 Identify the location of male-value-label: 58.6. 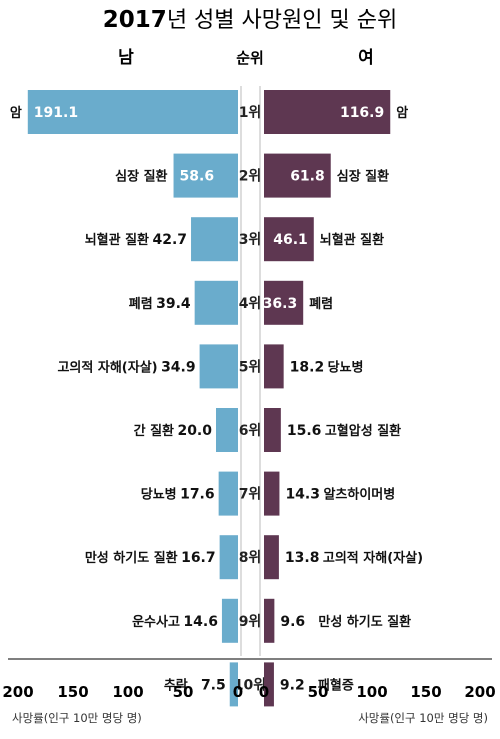
(197, 177).